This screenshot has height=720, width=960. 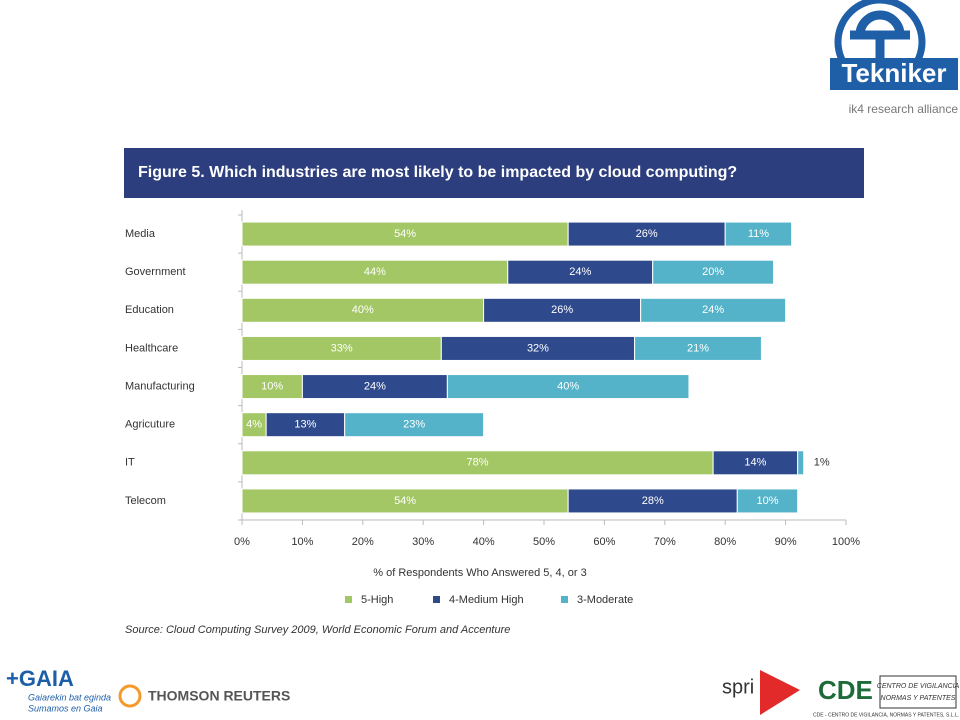 I want to click on x-tick-label: 20%, so click(x=363, y=542).